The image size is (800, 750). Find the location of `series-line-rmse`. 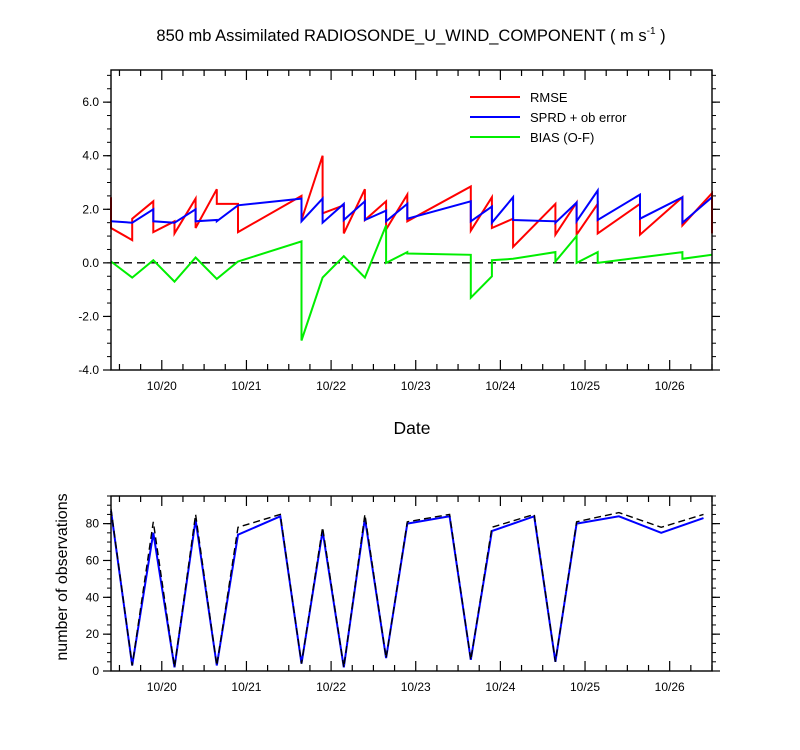

series-line-rmse is located at coordinates (411, 202).